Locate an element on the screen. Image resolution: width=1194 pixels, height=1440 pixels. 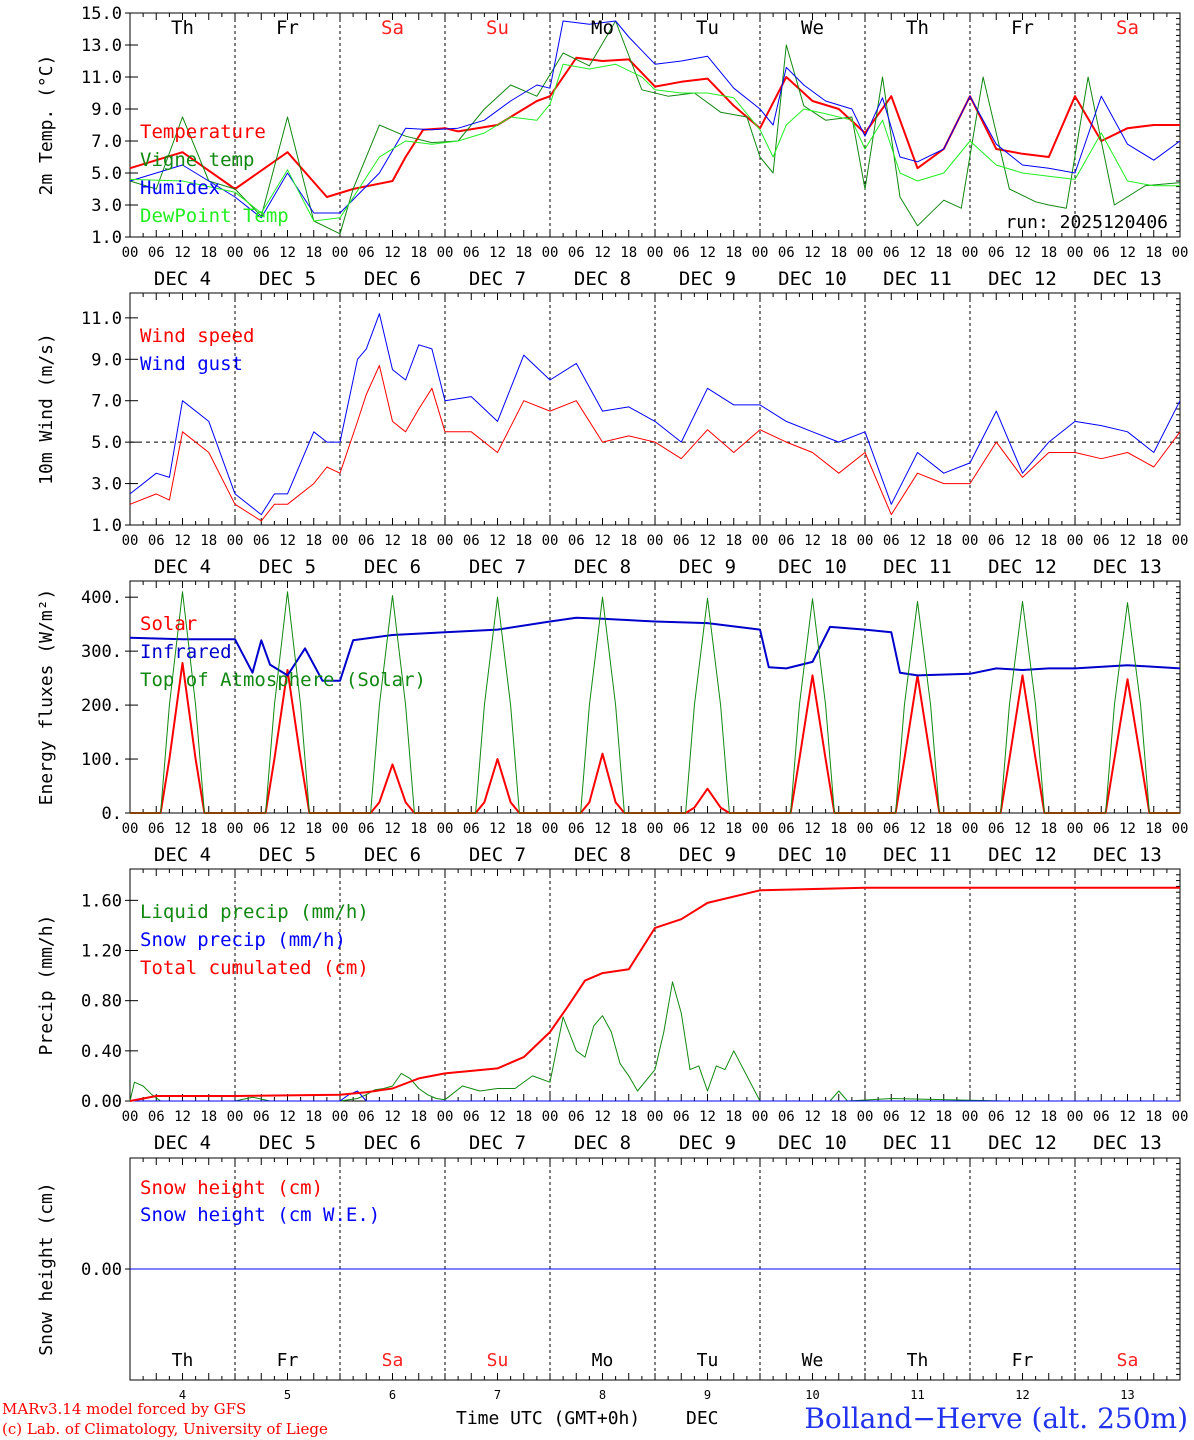
panel-frame is located at coordinates (655, 125).